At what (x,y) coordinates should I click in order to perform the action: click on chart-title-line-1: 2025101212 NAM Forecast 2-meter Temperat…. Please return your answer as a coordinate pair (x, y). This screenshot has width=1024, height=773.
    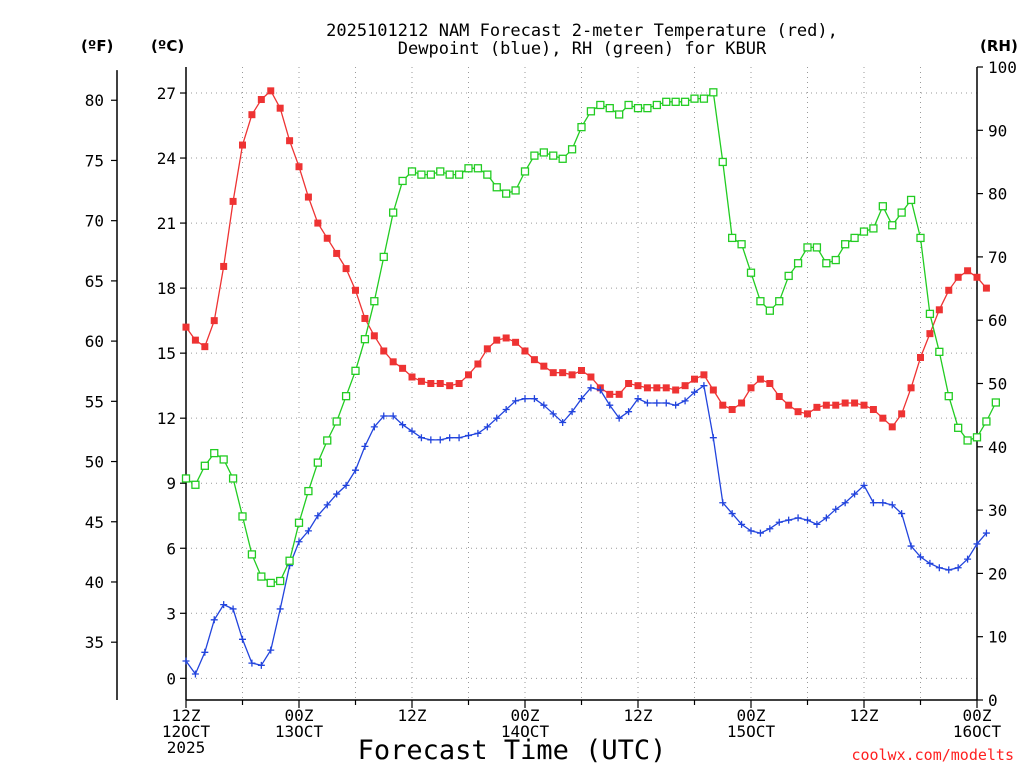
    Looking at the image, I should click on (582, 31).